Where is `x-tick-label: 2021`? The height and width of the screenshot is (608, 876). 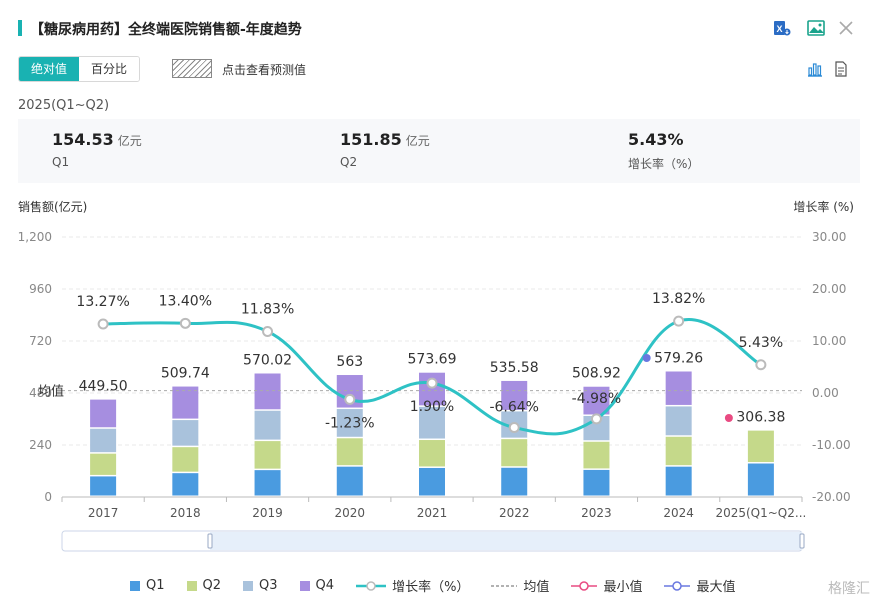
x-tick-label: 2021 is located at coordinates (432, 513).